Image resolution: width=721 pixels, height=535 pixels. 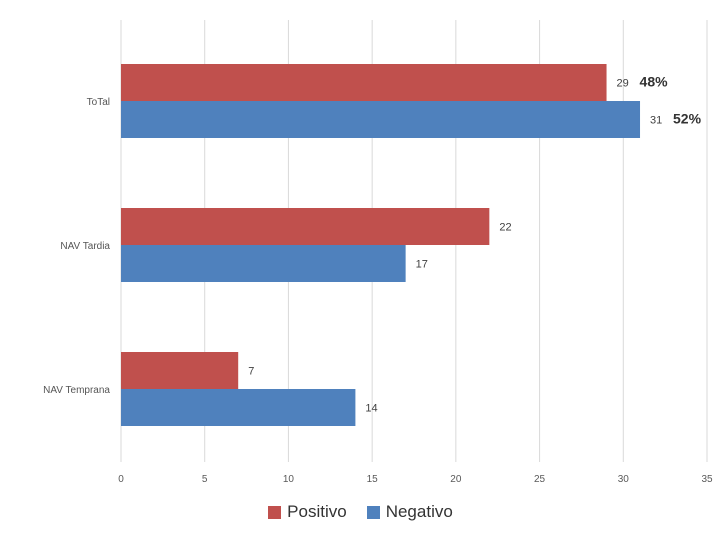 I want to click on x-tick-label-5: 5, so click(x=205, y=479).